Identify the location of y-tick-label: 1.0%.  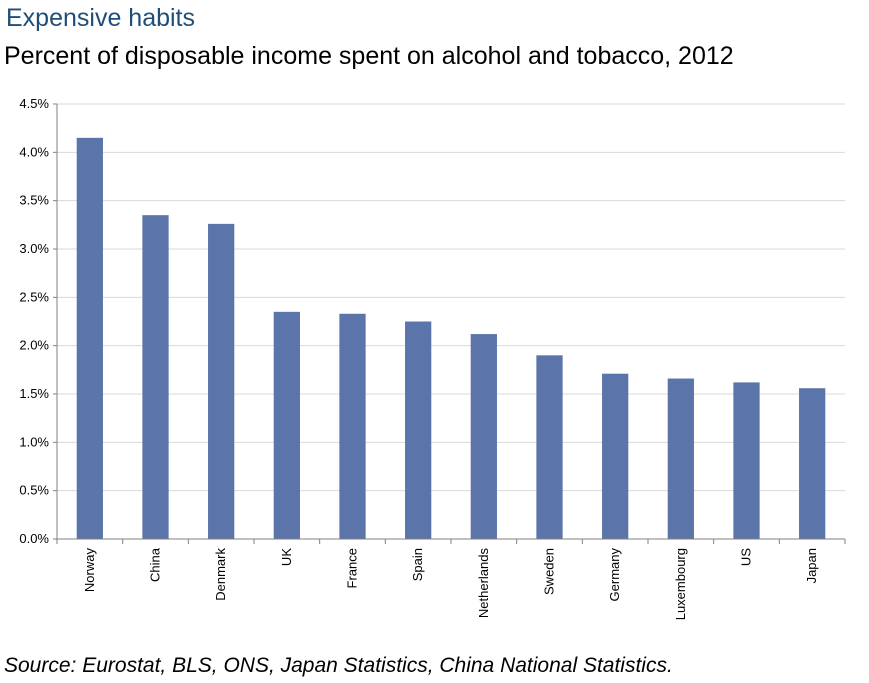
(34, 441).